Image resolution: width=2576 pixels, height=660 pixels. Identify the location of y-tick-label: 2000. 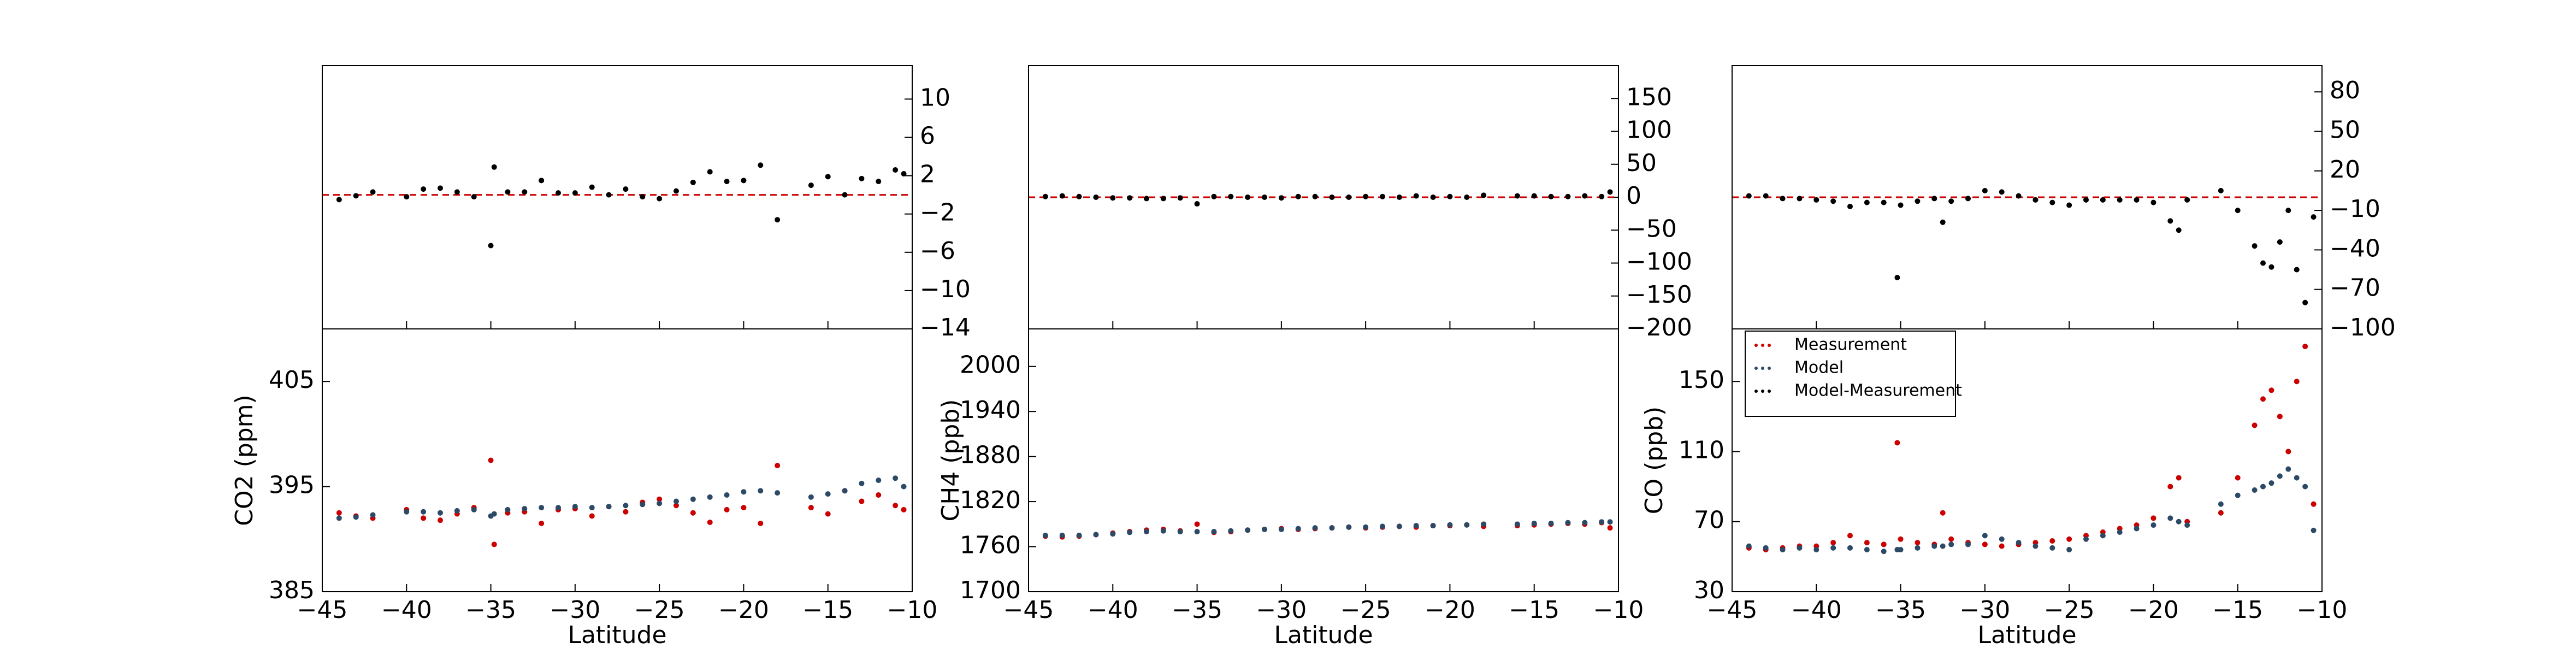
(990, 365).